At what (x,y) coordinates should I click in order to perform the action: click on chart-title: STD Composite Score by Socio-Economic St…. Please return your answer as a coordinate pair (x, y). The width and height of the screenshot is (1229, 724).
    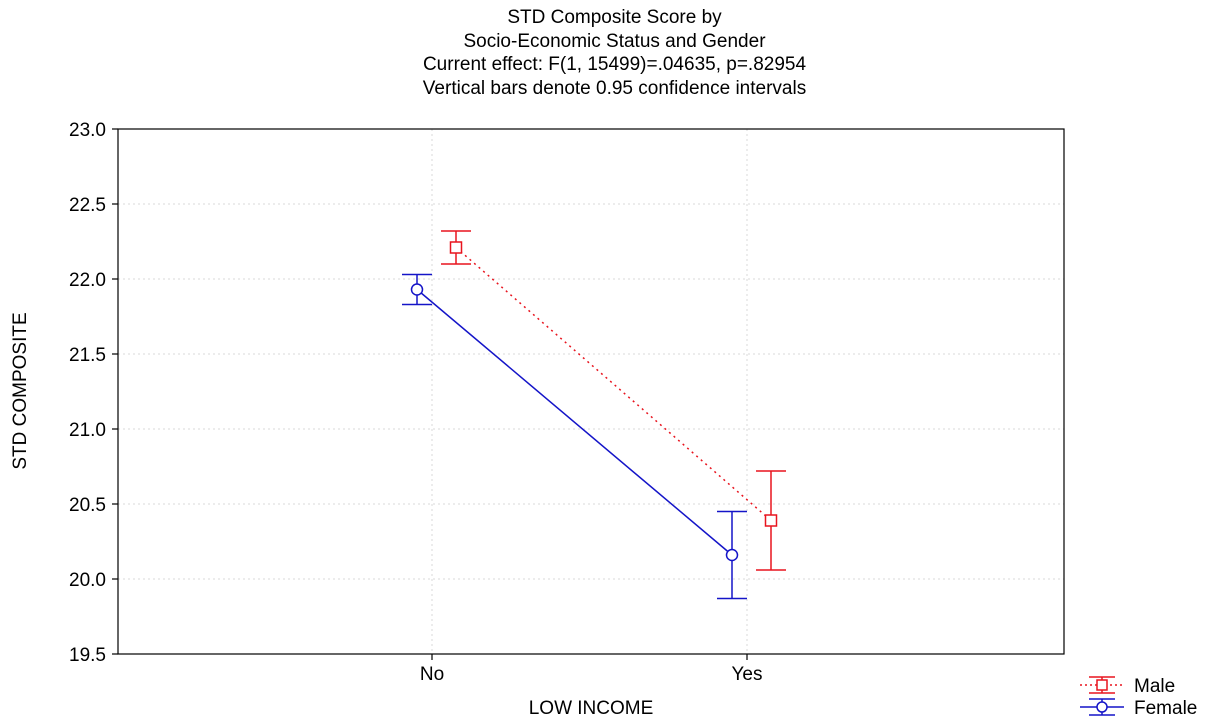
    Looking at the image, I should click on (614, 53).